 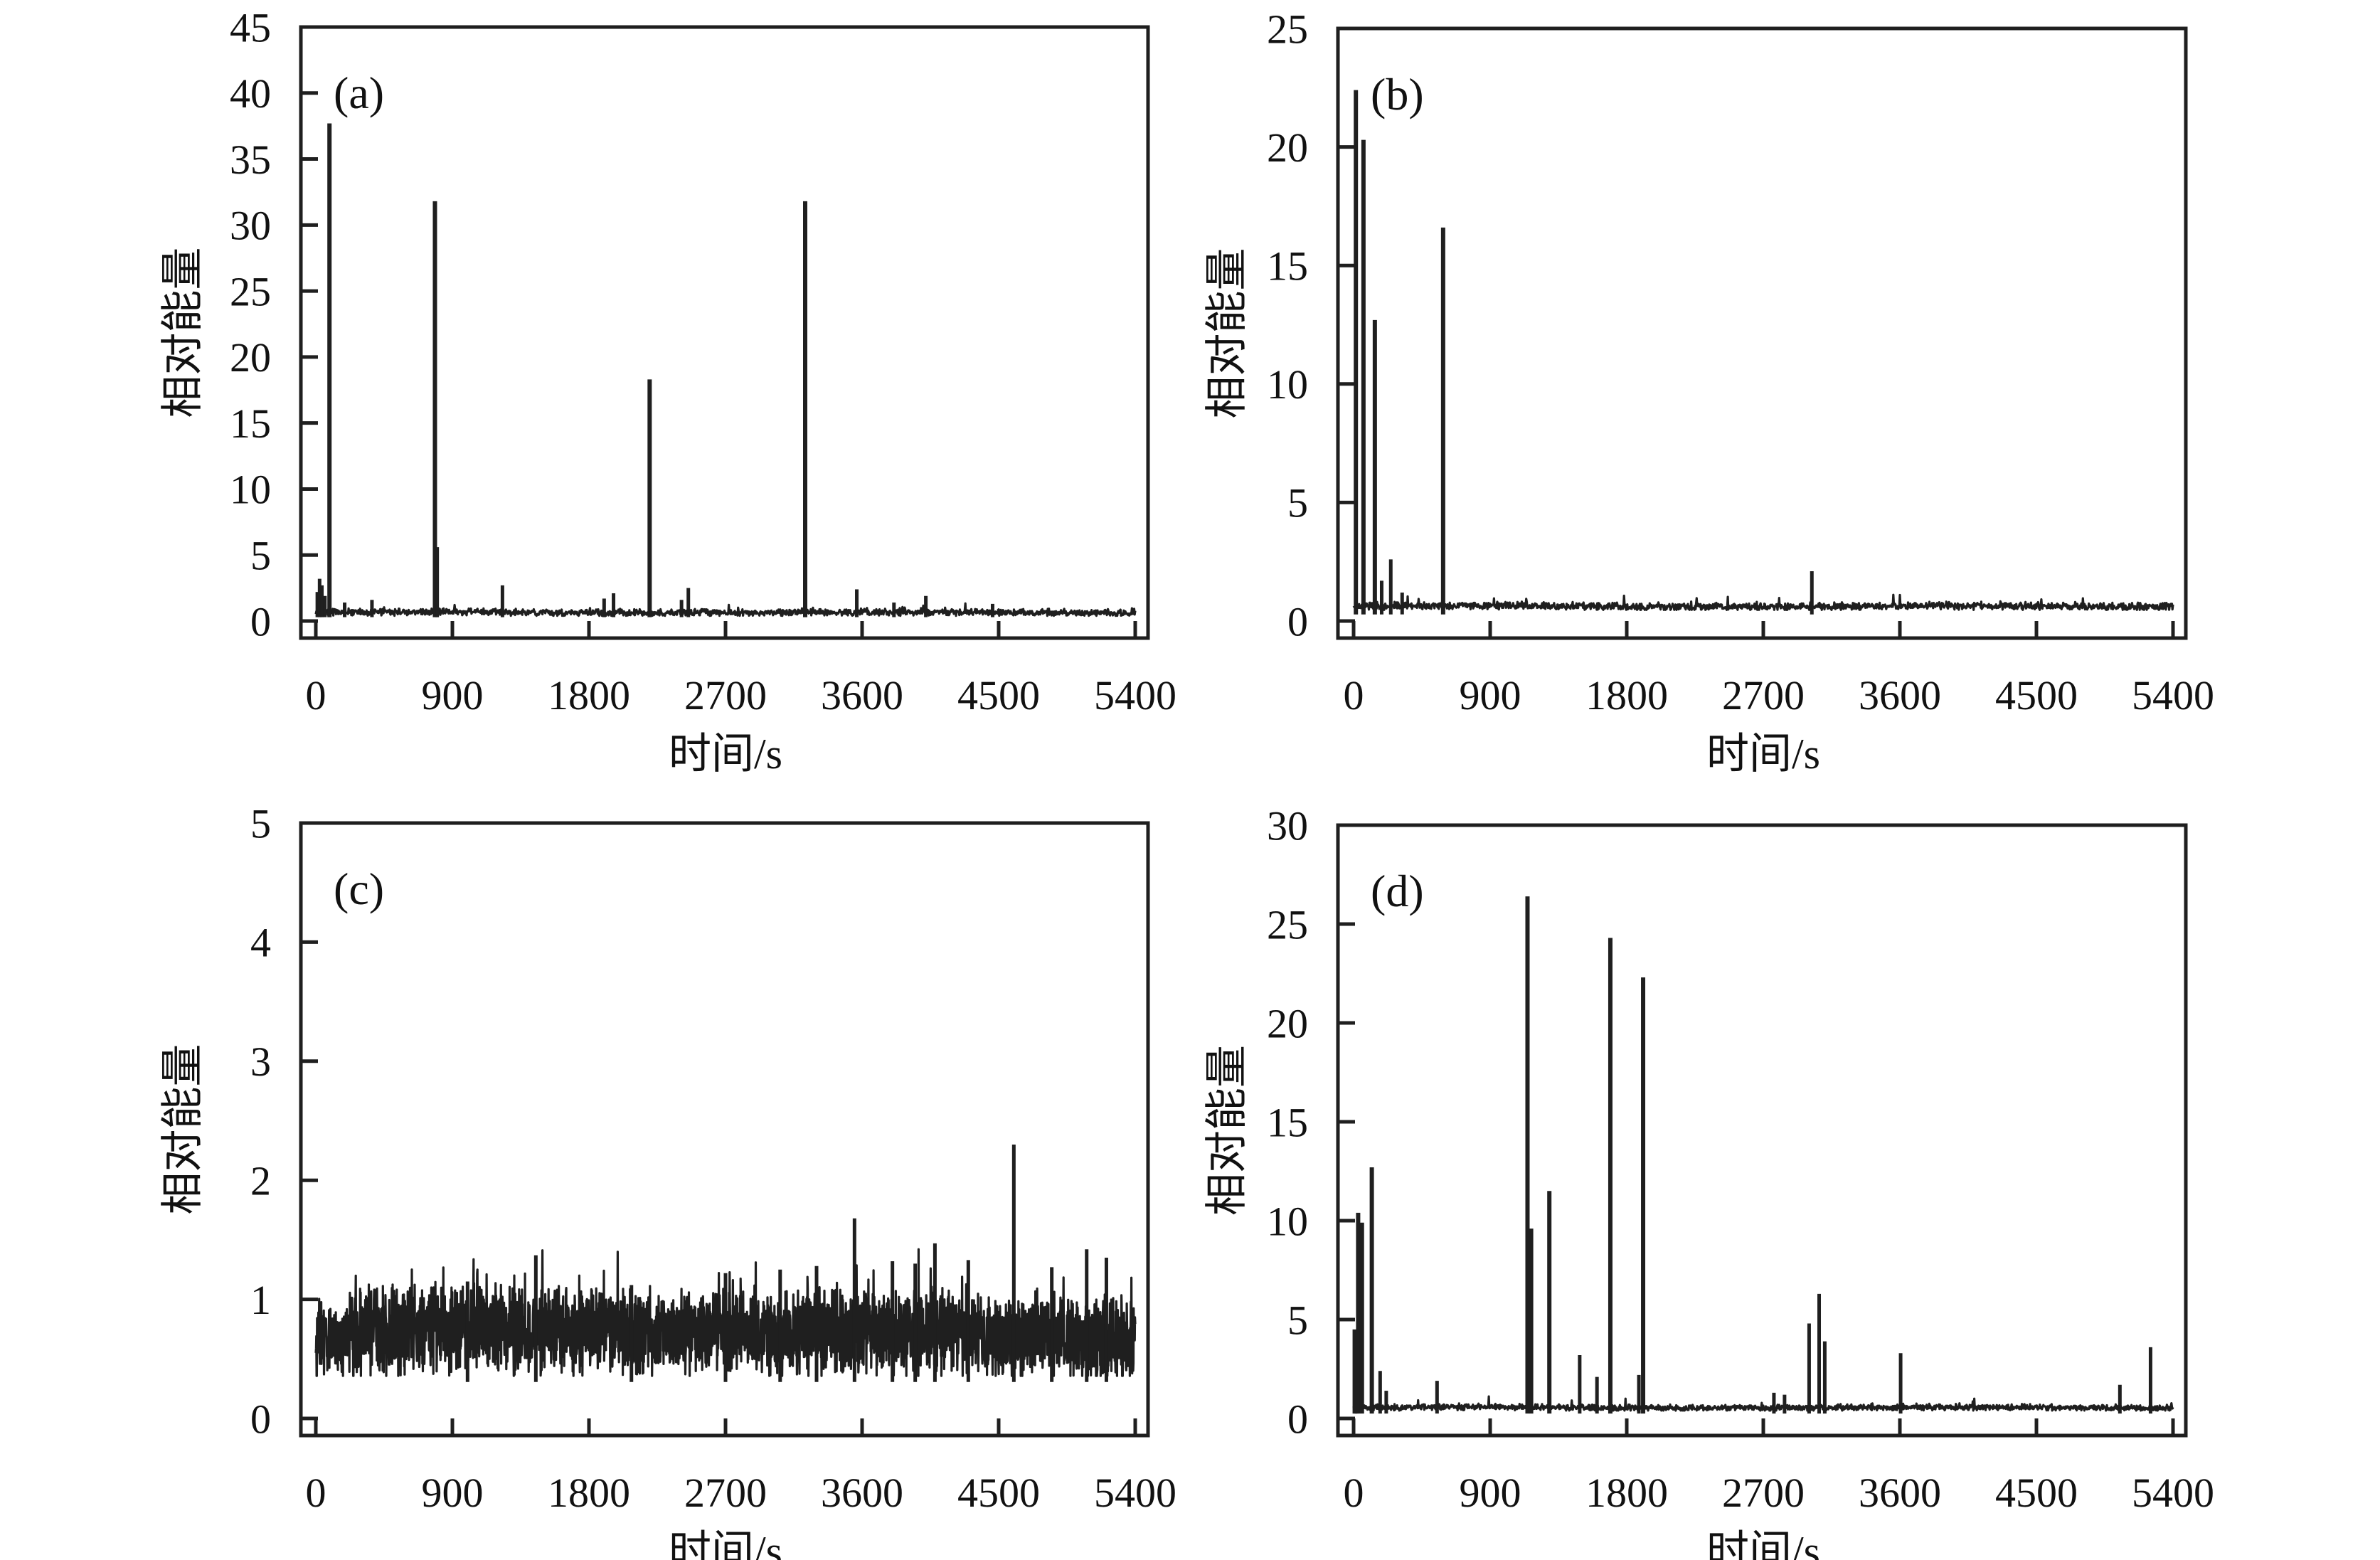 What do you see at coordinates (359, 93) in the screenshot?
I see `panel-letter: (a)` at bounding box center [359, 93].